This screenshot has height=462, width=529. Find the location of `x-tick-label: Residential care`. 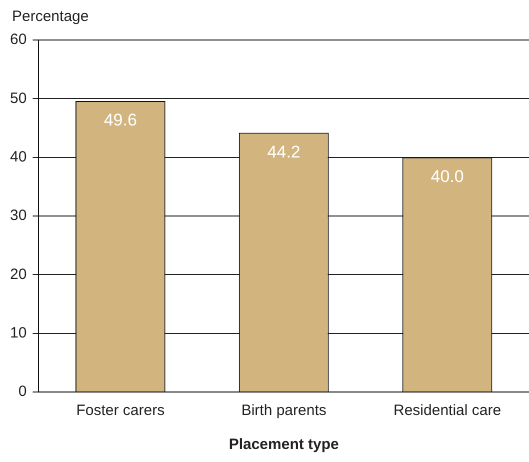

x-tick-label: Residential care is located at coordinates (448, 411).